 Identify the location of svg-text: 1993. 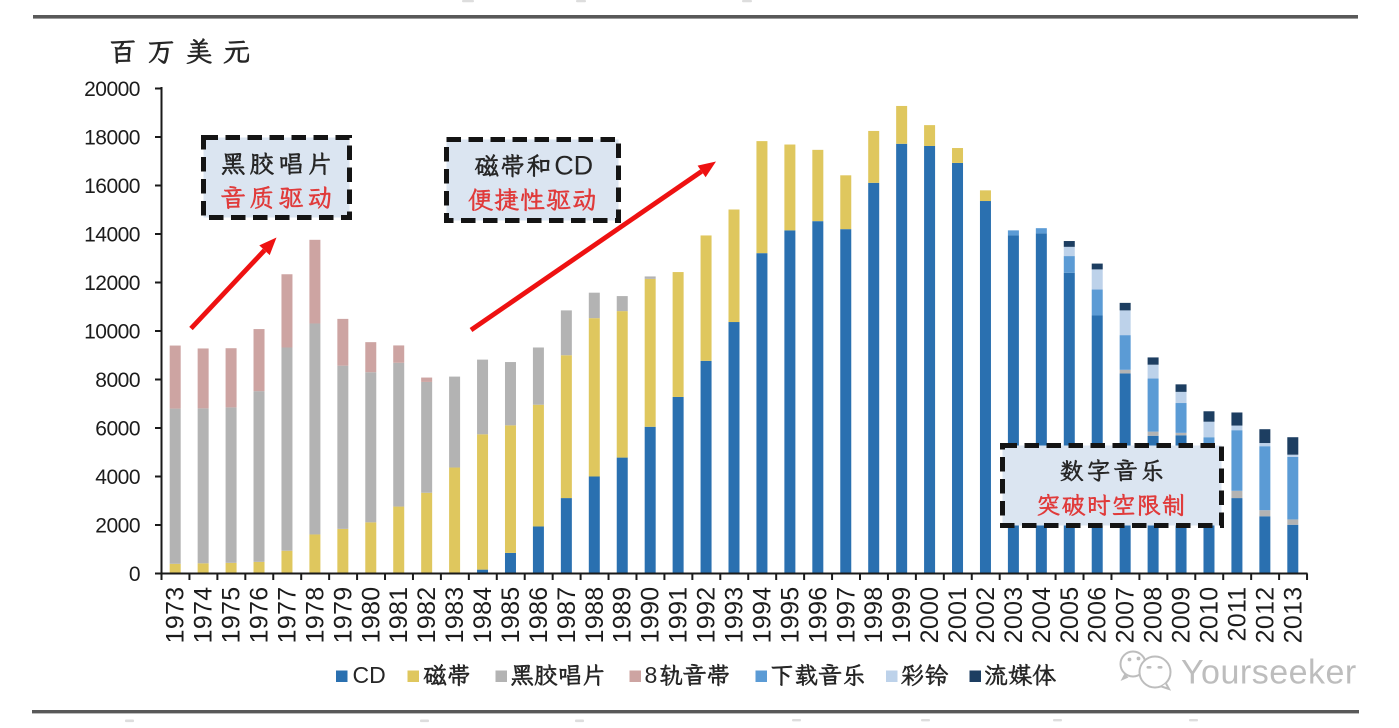
(735, 615).